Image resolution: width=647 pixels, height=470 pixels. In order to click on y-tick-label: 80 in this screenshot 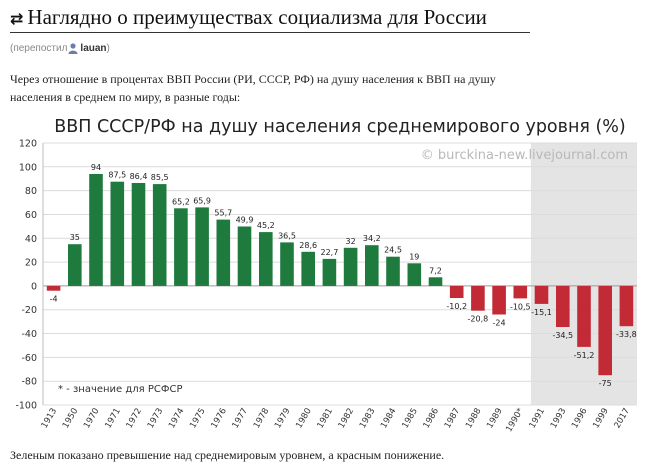, I will do `click(31, 191)`.